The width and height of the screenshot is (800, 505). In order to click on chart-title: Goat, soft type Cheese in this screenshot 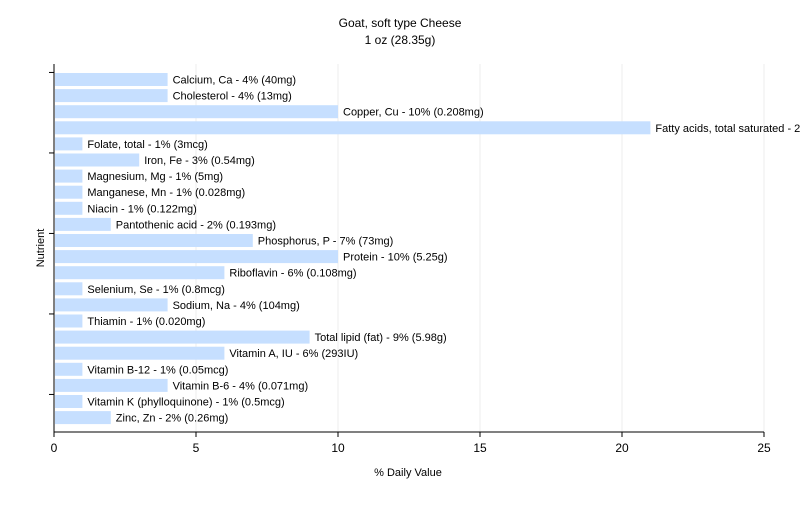, I will do `click(400, 23)`.